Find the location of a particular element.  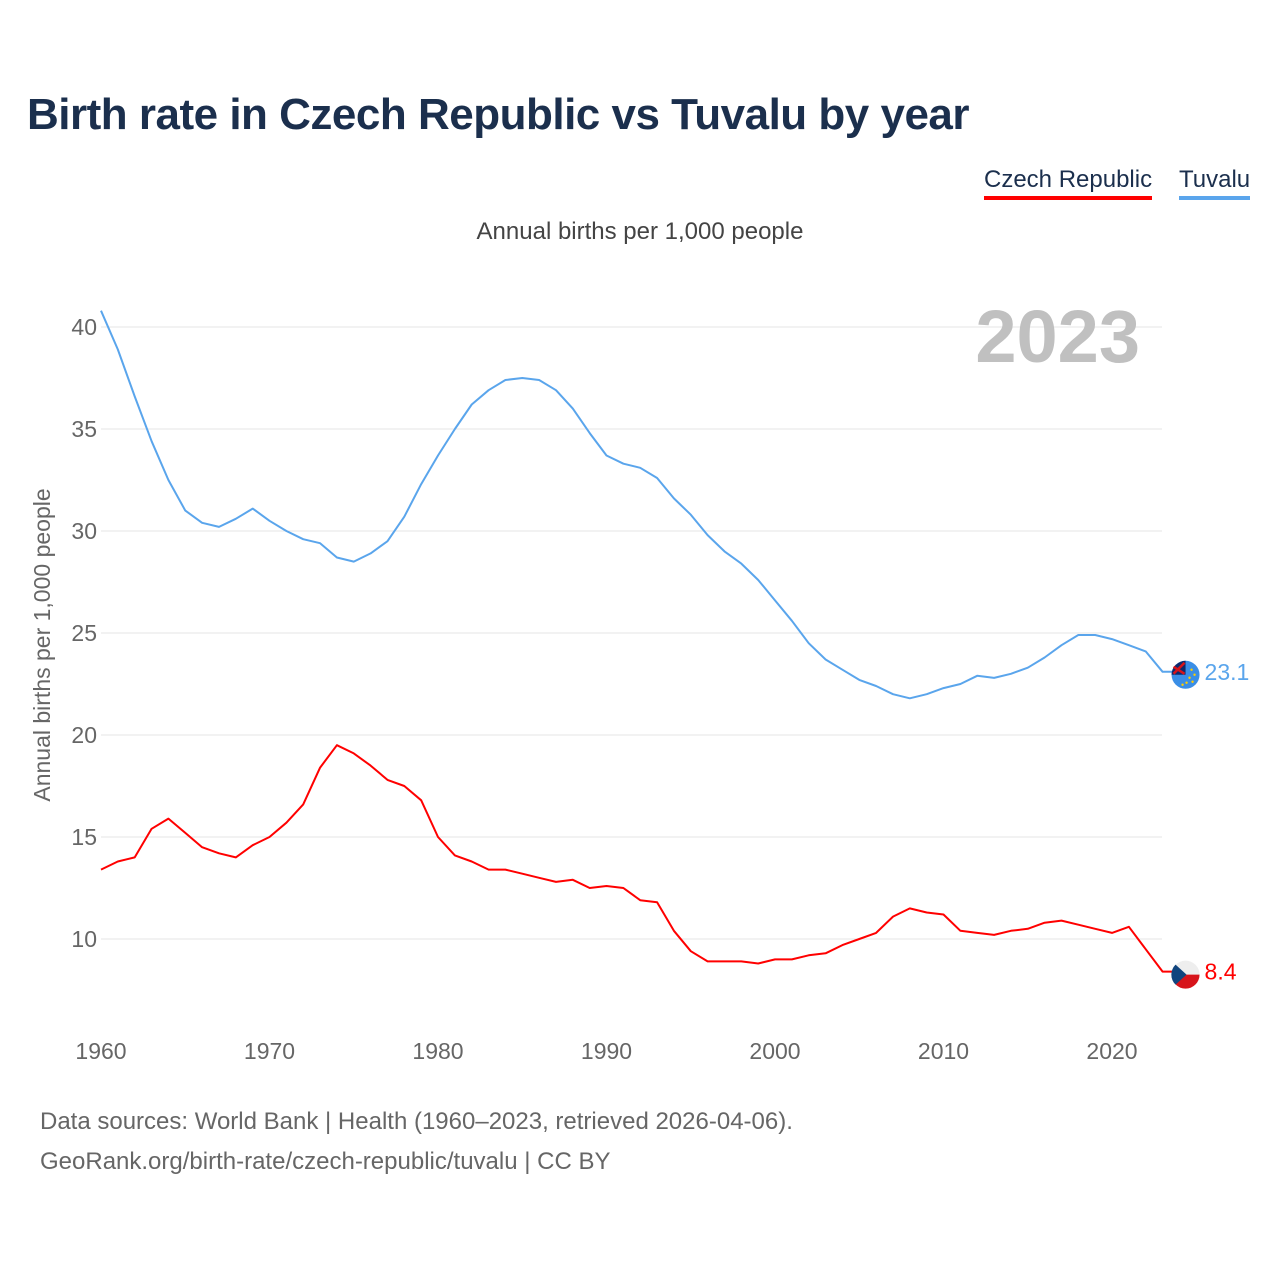

flag-blue is located at coordinates (1179, 974).